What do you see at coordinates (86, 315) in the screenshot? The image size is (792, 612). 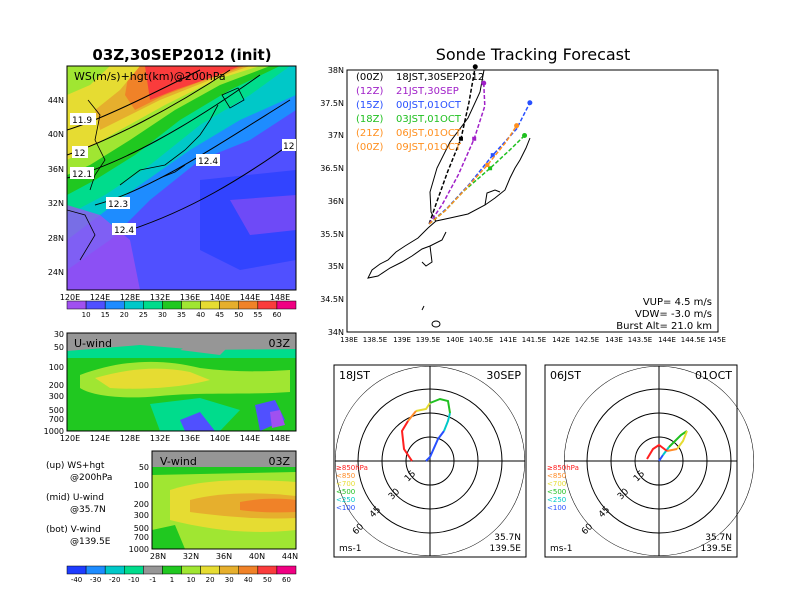 I see `colorbar-tick: 10` at bounding box center [86, 315].